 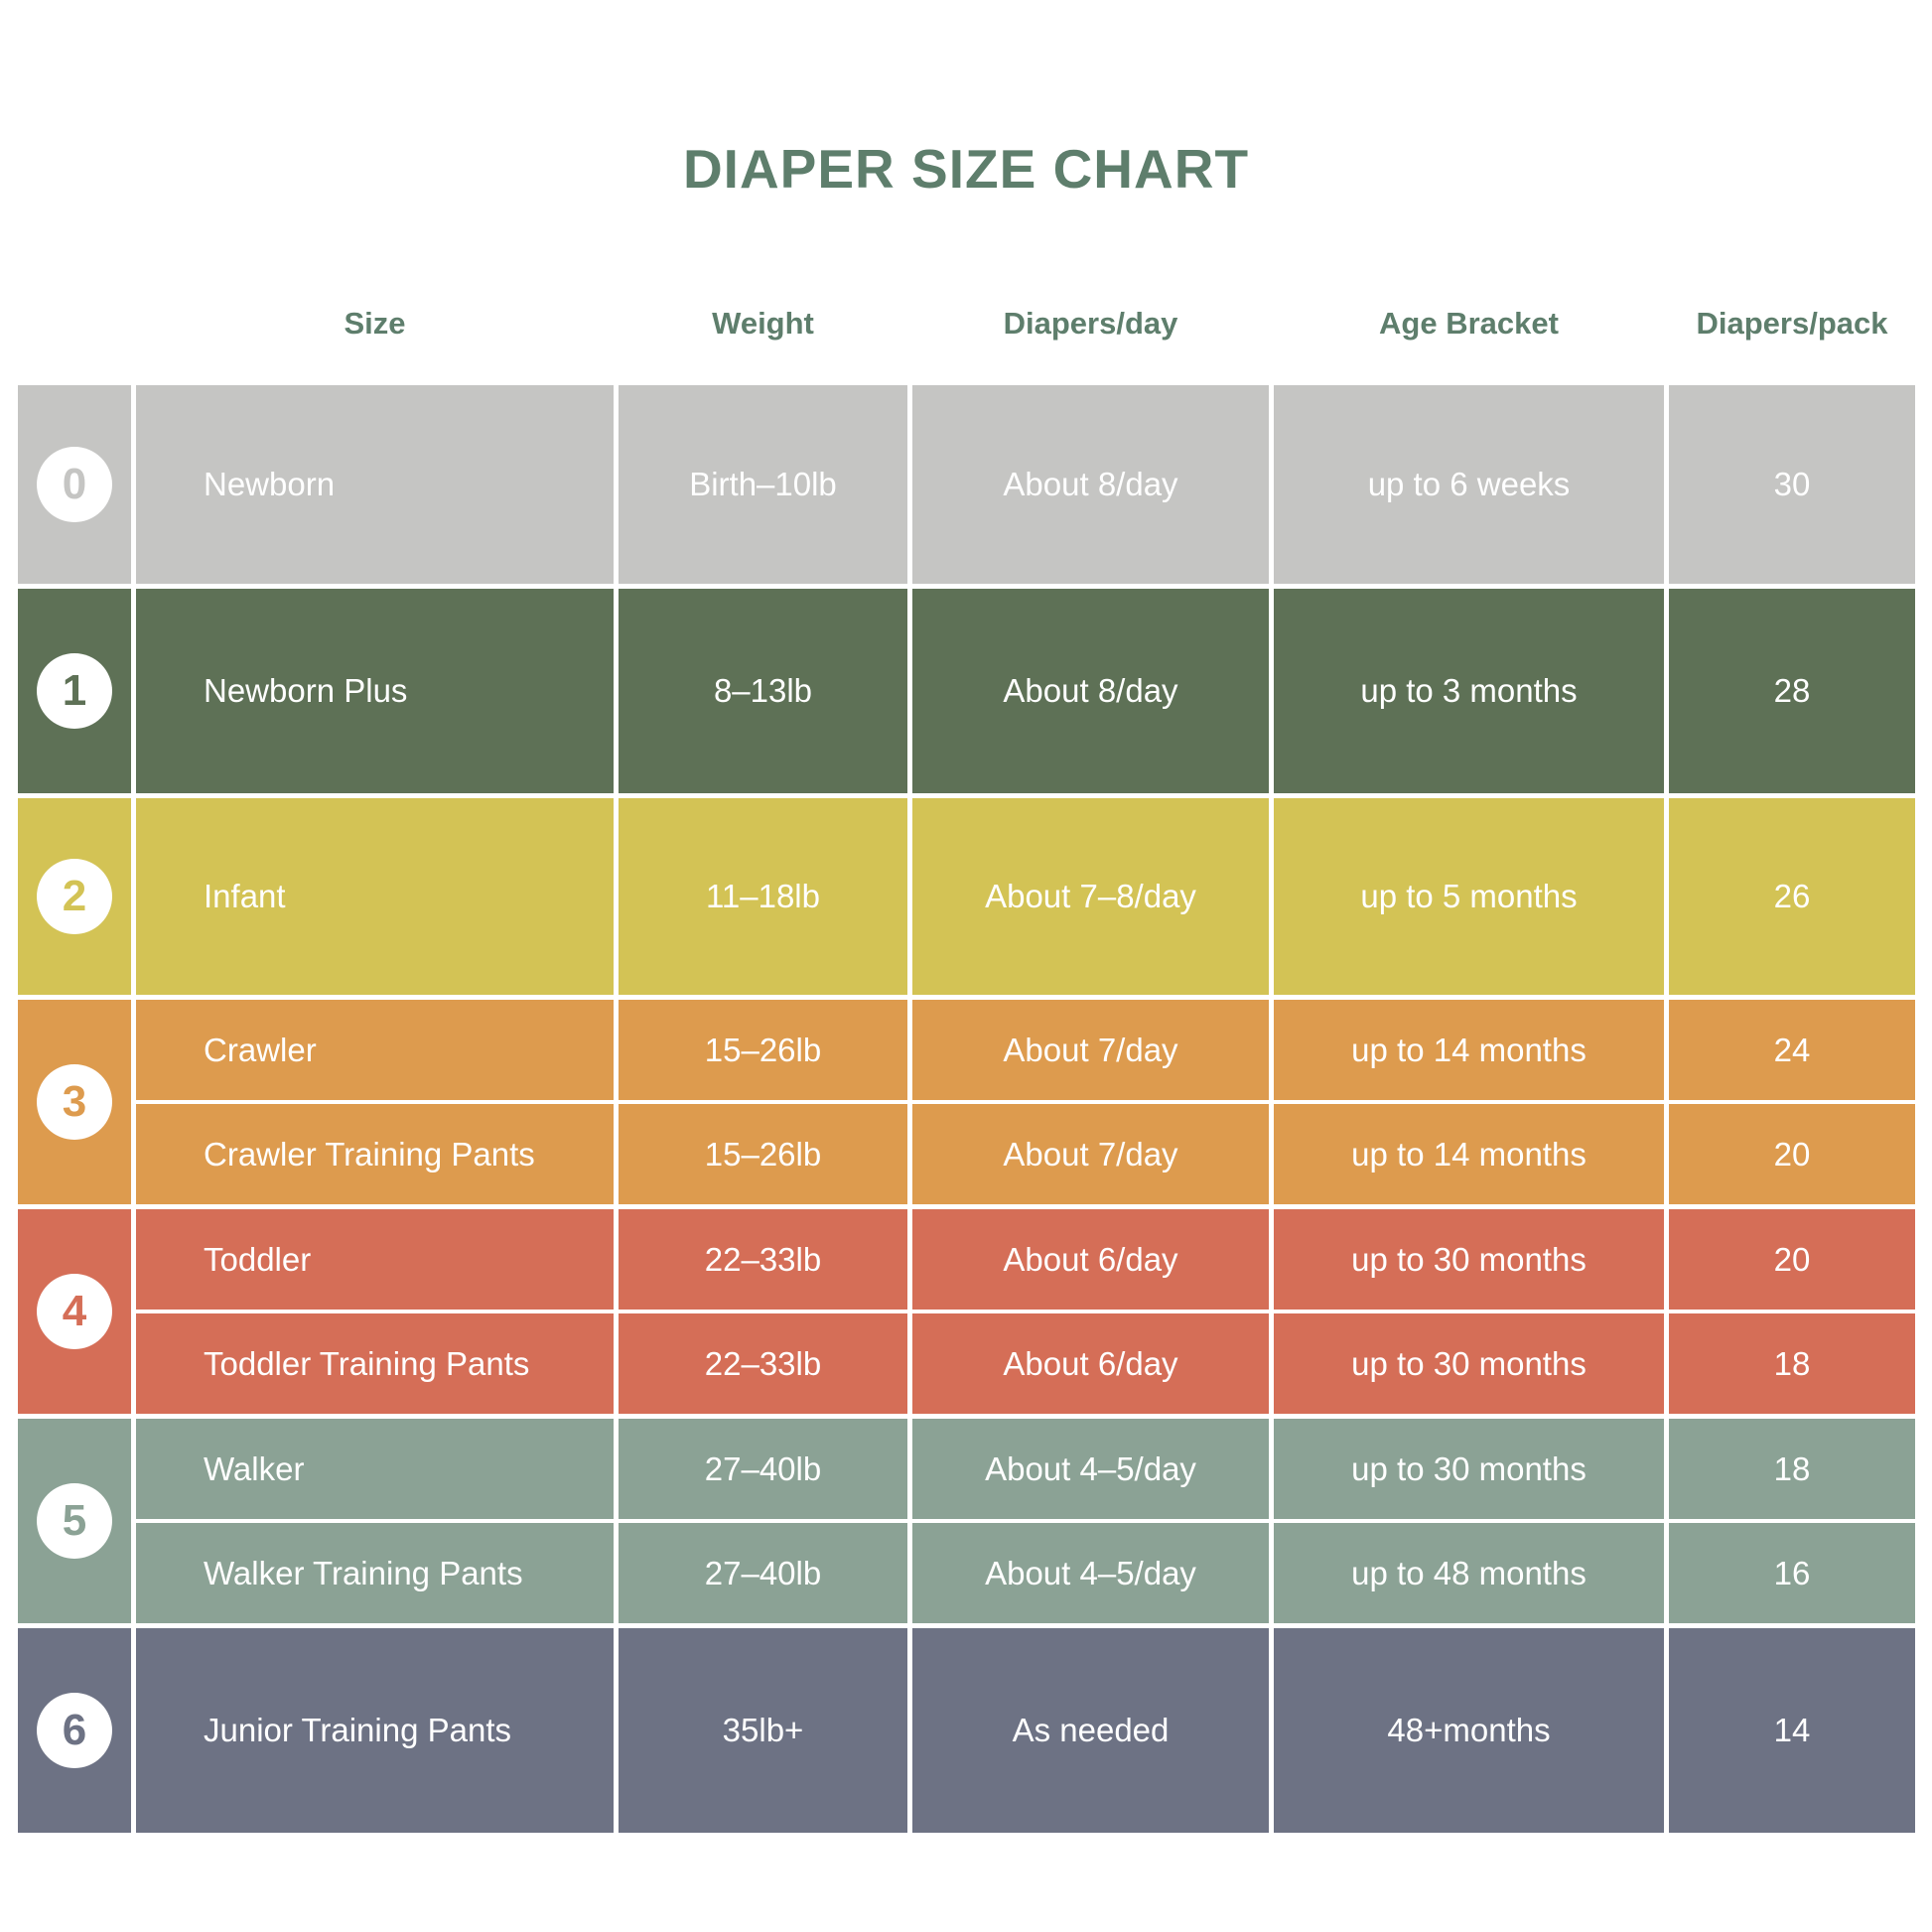 What do you see at coordinates (1469, 1311) in the screenshot?
I see `age-bracket-cell-group-4: up to 30 months up to 30 months` at bounding box center [1469, 1311].